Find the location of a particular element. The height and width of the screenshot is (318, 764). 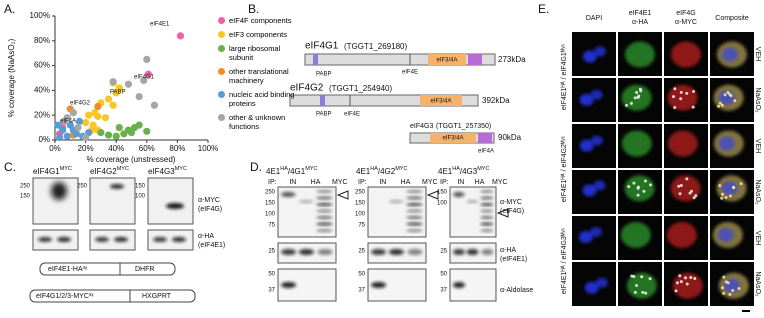

antibody-label: α-Aldolase is located at coordinates (516, 290).